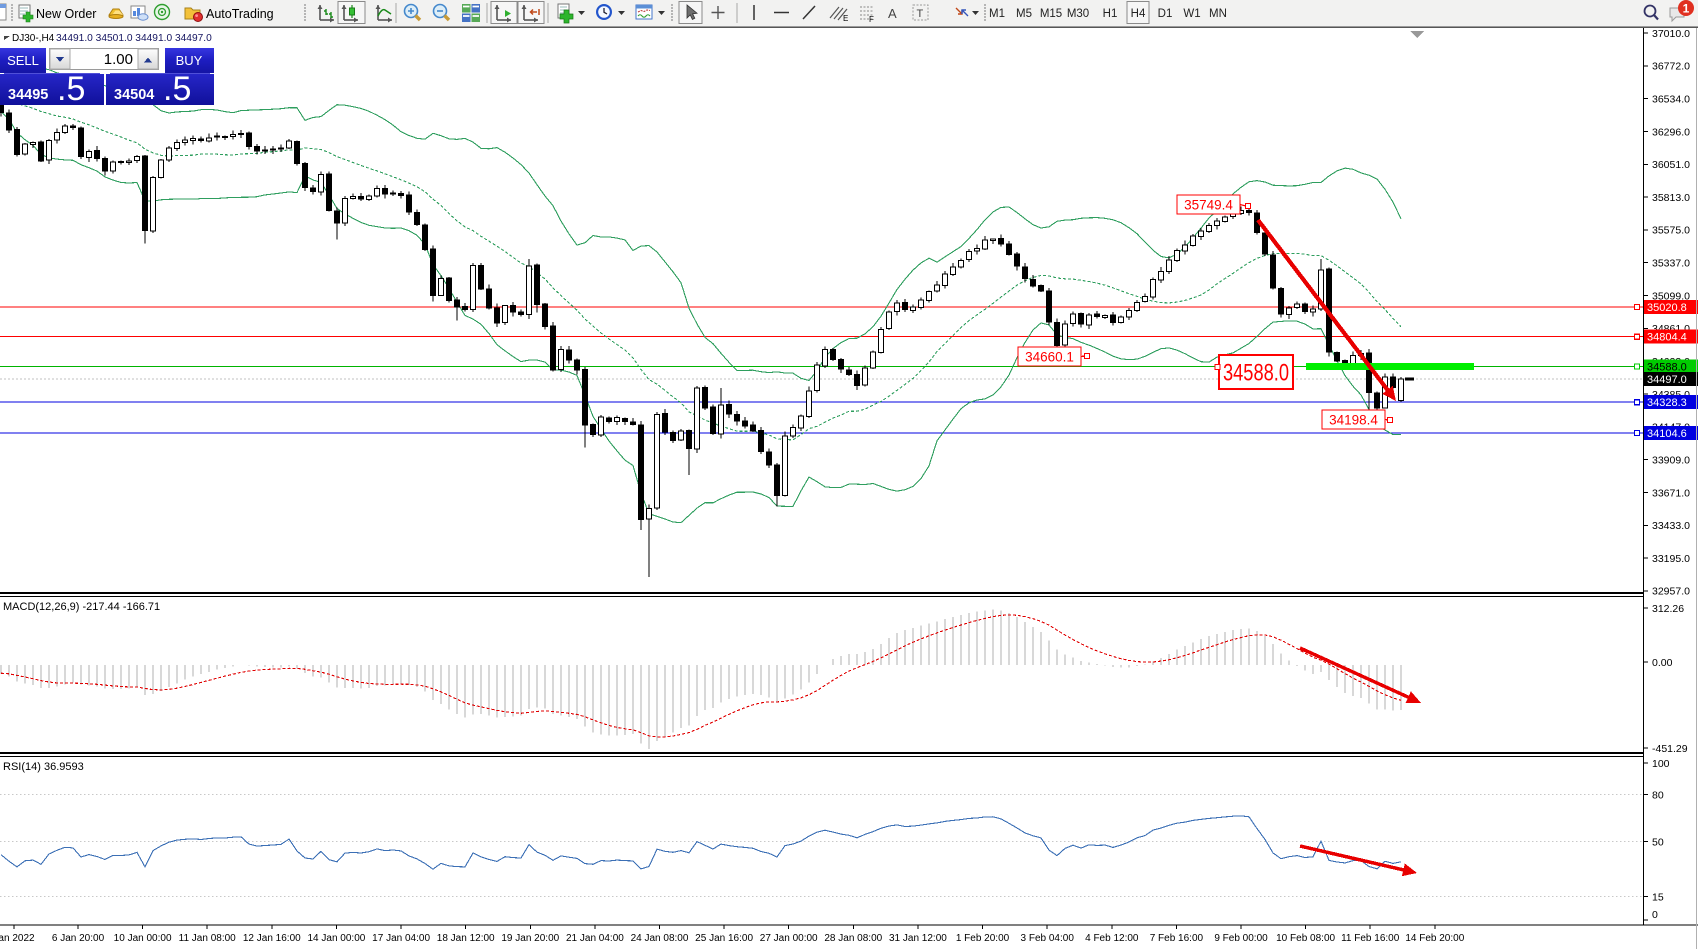 The image size is (1698, 949). Describe the element at coordinates (134, 95) in the screenshot. I see `svg-text: 34504` at that location.